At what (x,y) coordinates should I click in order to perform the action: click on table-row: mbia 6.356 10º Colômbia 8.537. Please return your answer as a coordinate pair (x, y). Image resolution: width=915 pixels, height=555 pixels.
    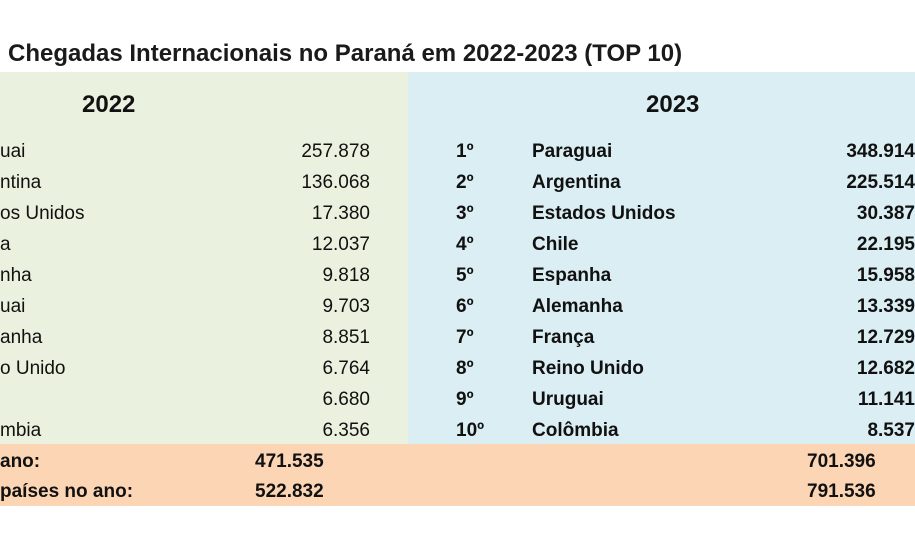
    Looking at the image, I should click on (457, 431).